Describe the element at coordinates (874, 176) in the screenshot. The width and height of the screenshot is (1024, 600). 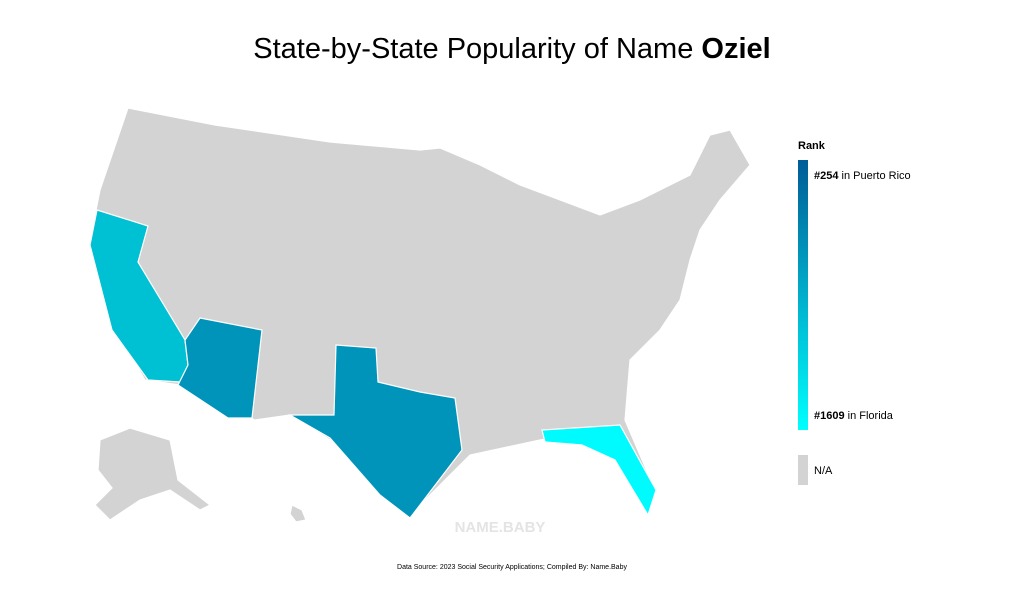
I see `legend-top-place: in Puerto Rico` at that location.